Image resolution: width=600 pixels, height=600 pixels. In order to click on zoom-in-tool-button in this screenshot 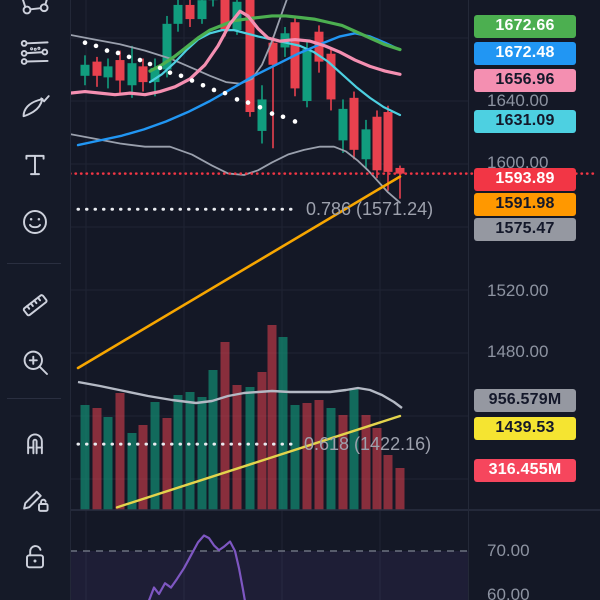, I will do `click(35, 362)`.